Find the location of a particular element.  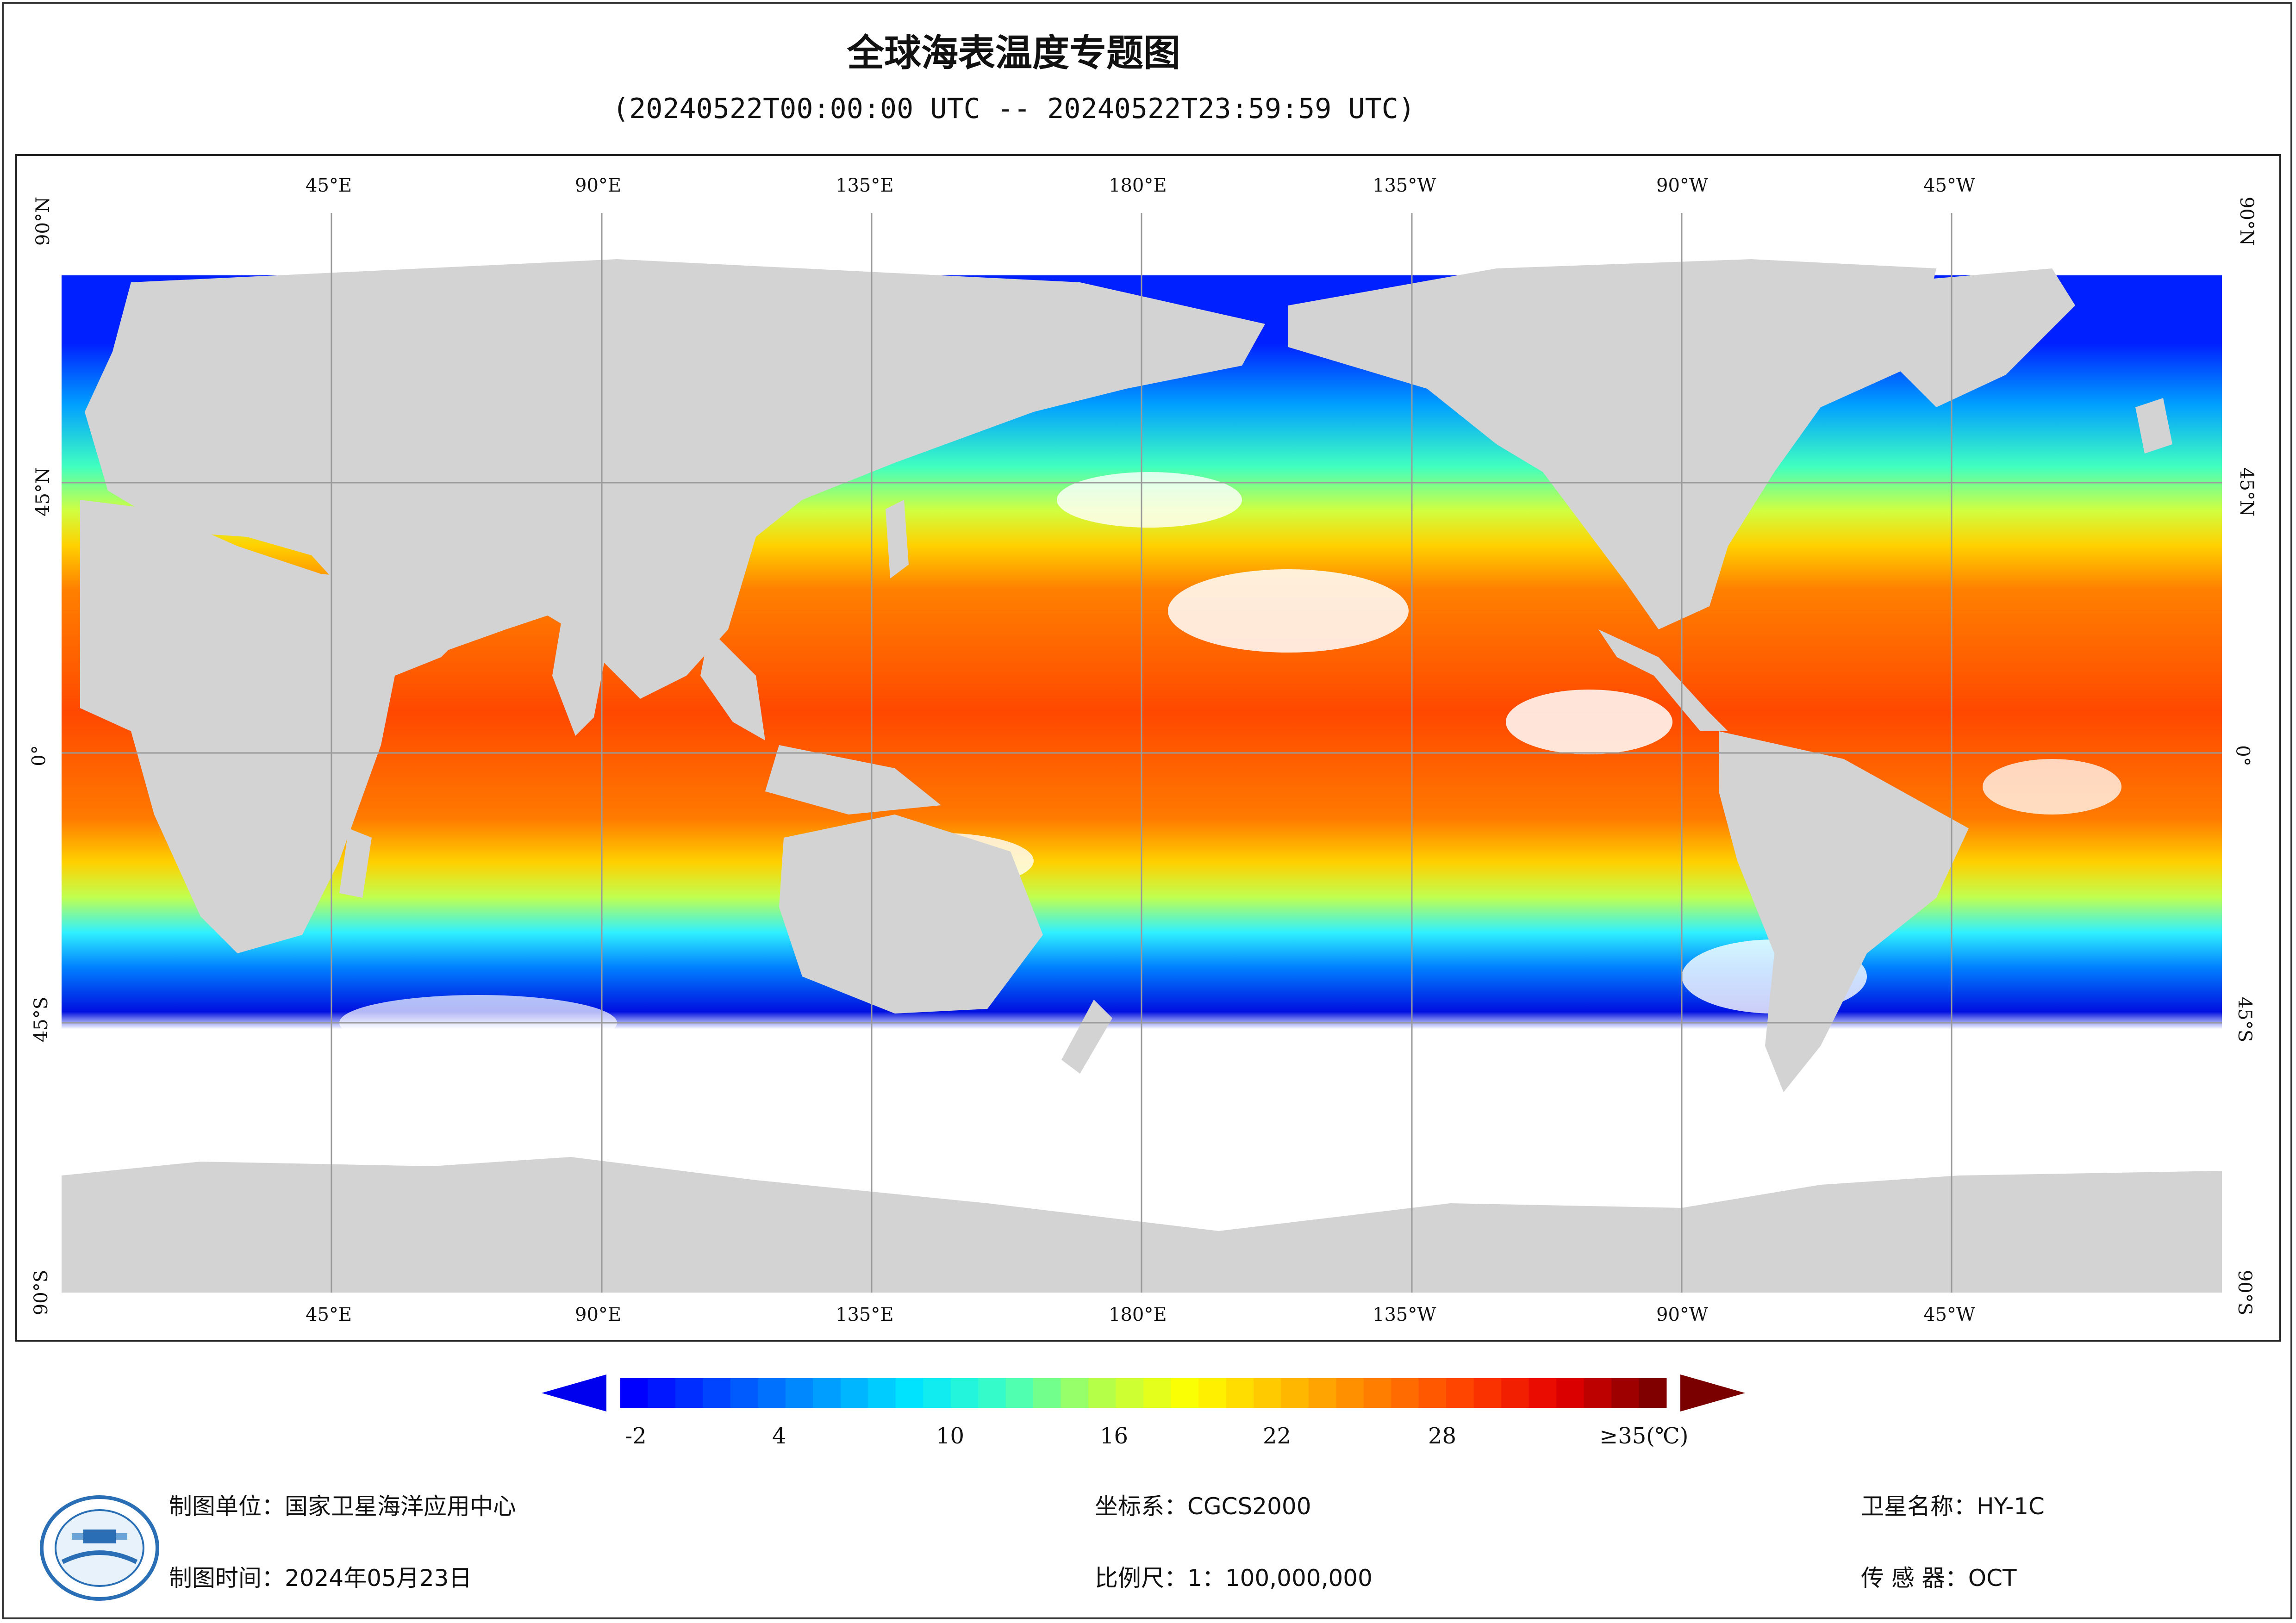

colorbar-tick-label: -2 is located at coordinates (636, 1436).